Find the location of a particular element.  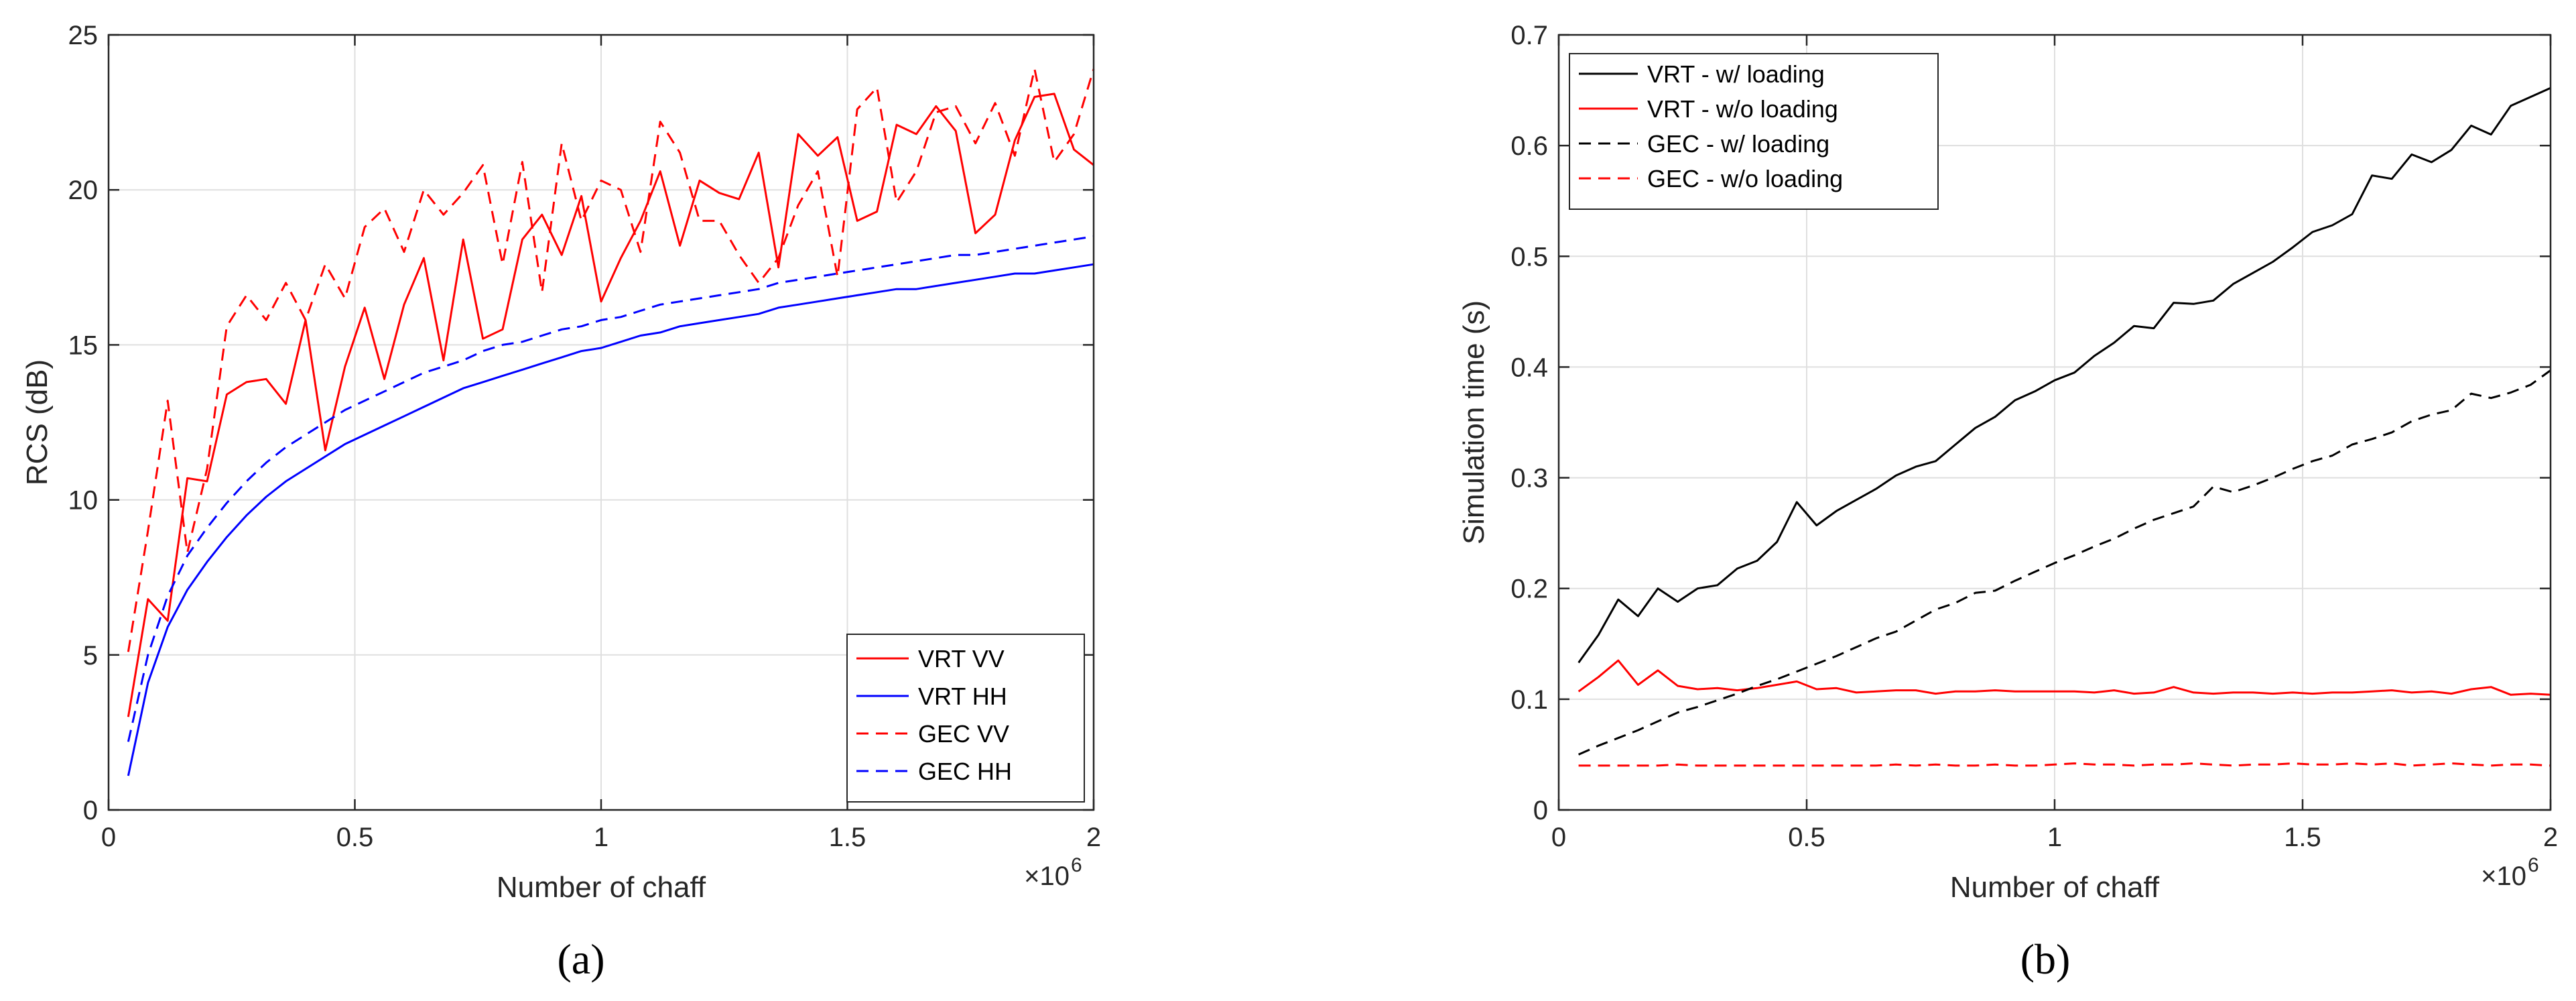

y-tick-label-b: 0.1 is located at coordinates (1529, 700).